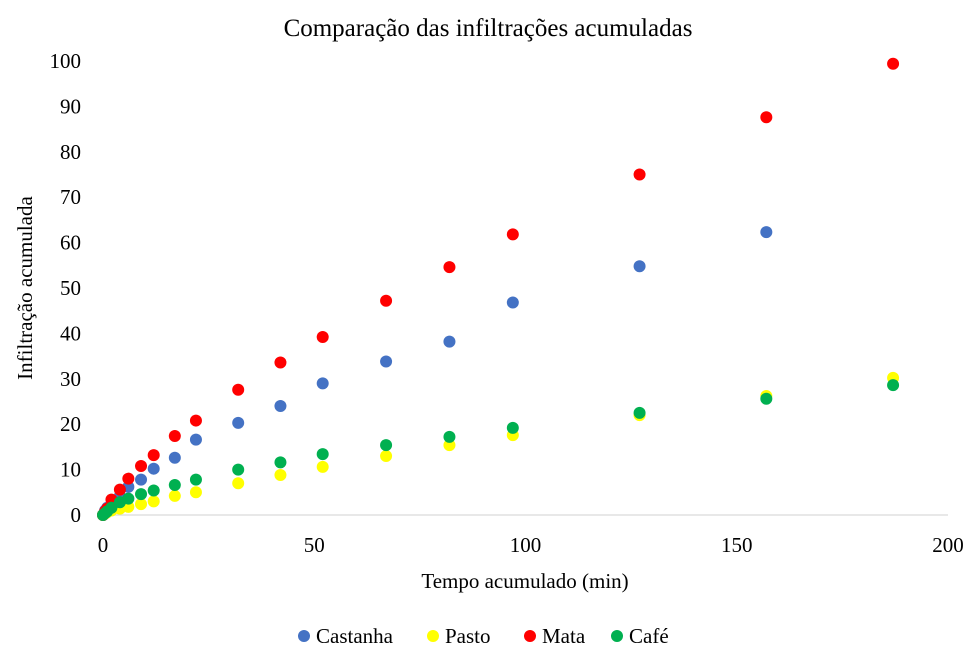 Image resolution: width=974 pixels, height=658 pixels. I want to click on legend-item: Café, so click(640, 636).